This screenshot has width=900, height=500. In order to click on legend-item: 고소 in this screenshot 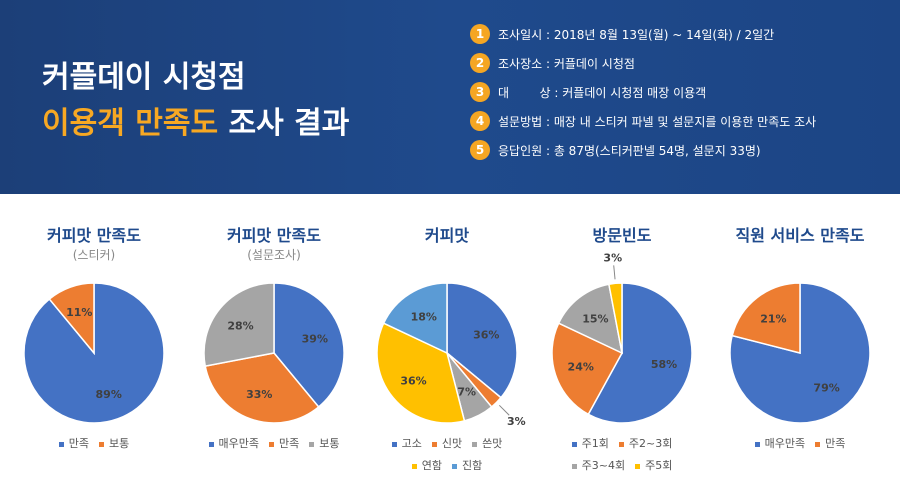, I will do `click(406, 444)`.